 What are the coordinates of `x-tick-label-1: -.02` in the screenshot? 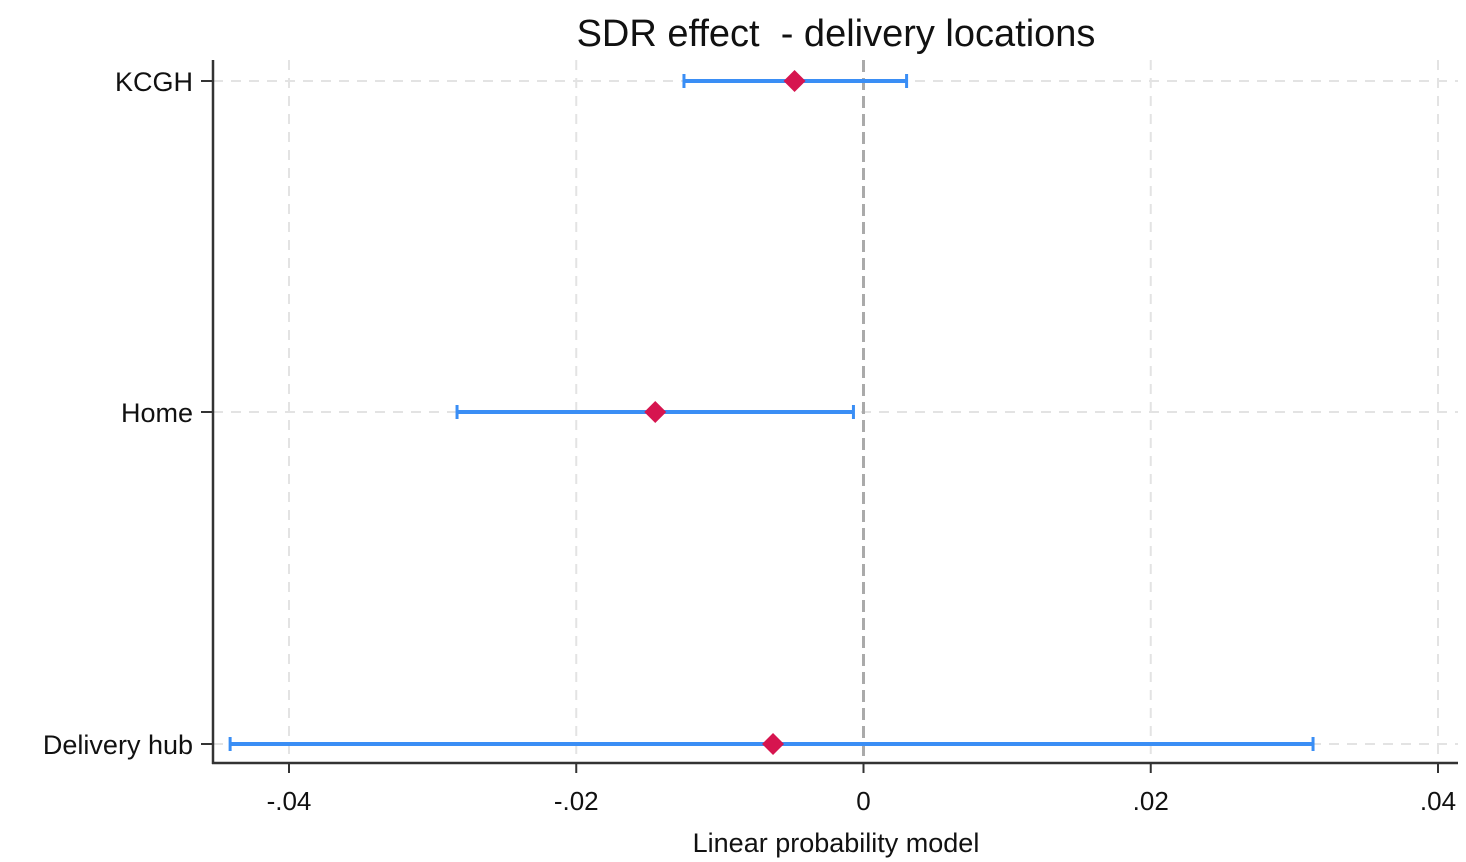 It's located at (576, 801).